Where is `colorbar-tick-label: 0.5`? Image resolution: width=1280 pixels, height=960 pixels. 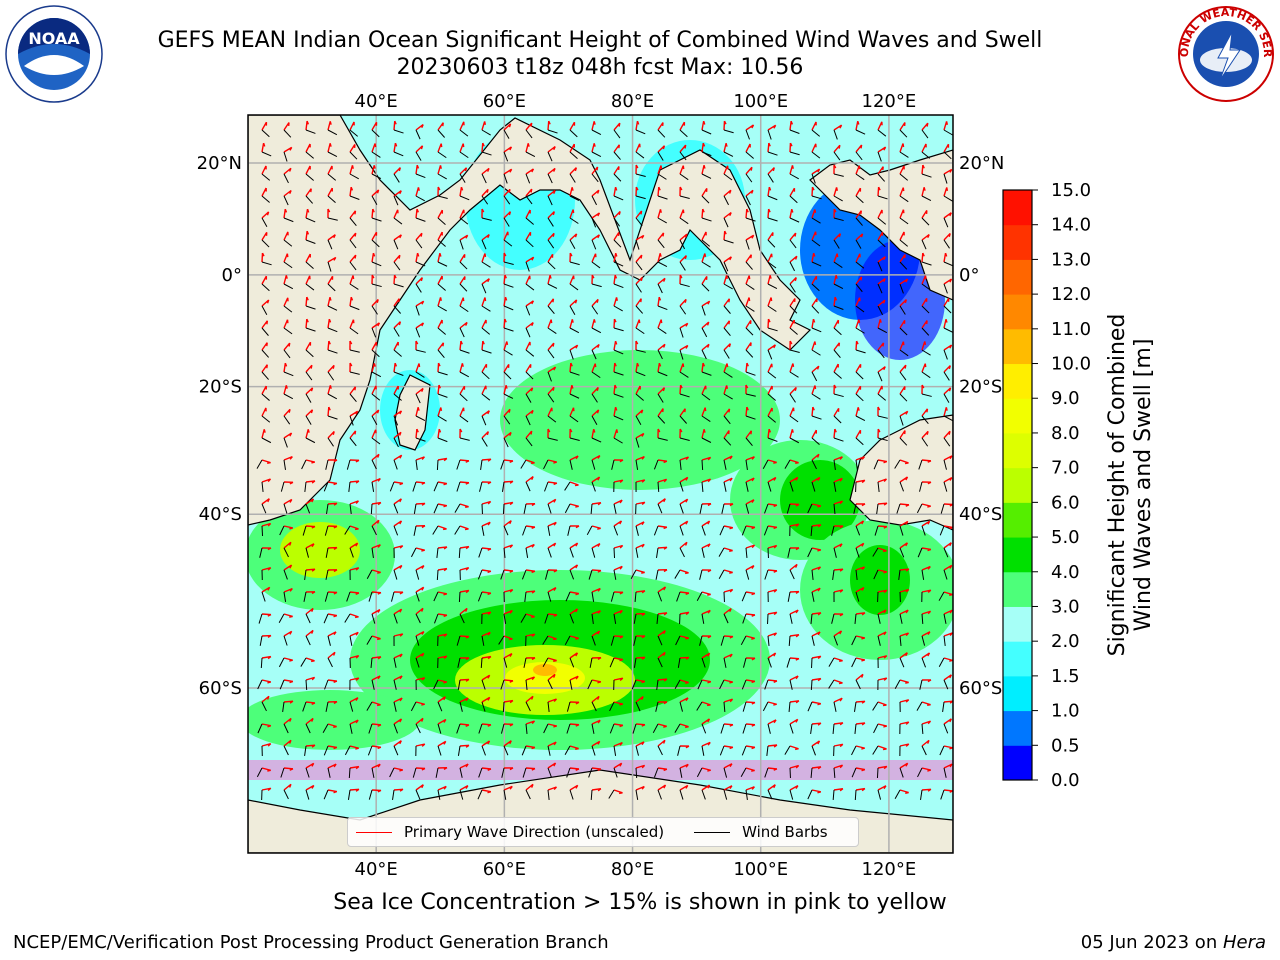
colorbar-tick-label: 0.5 is located at coordinates (1065, 745).